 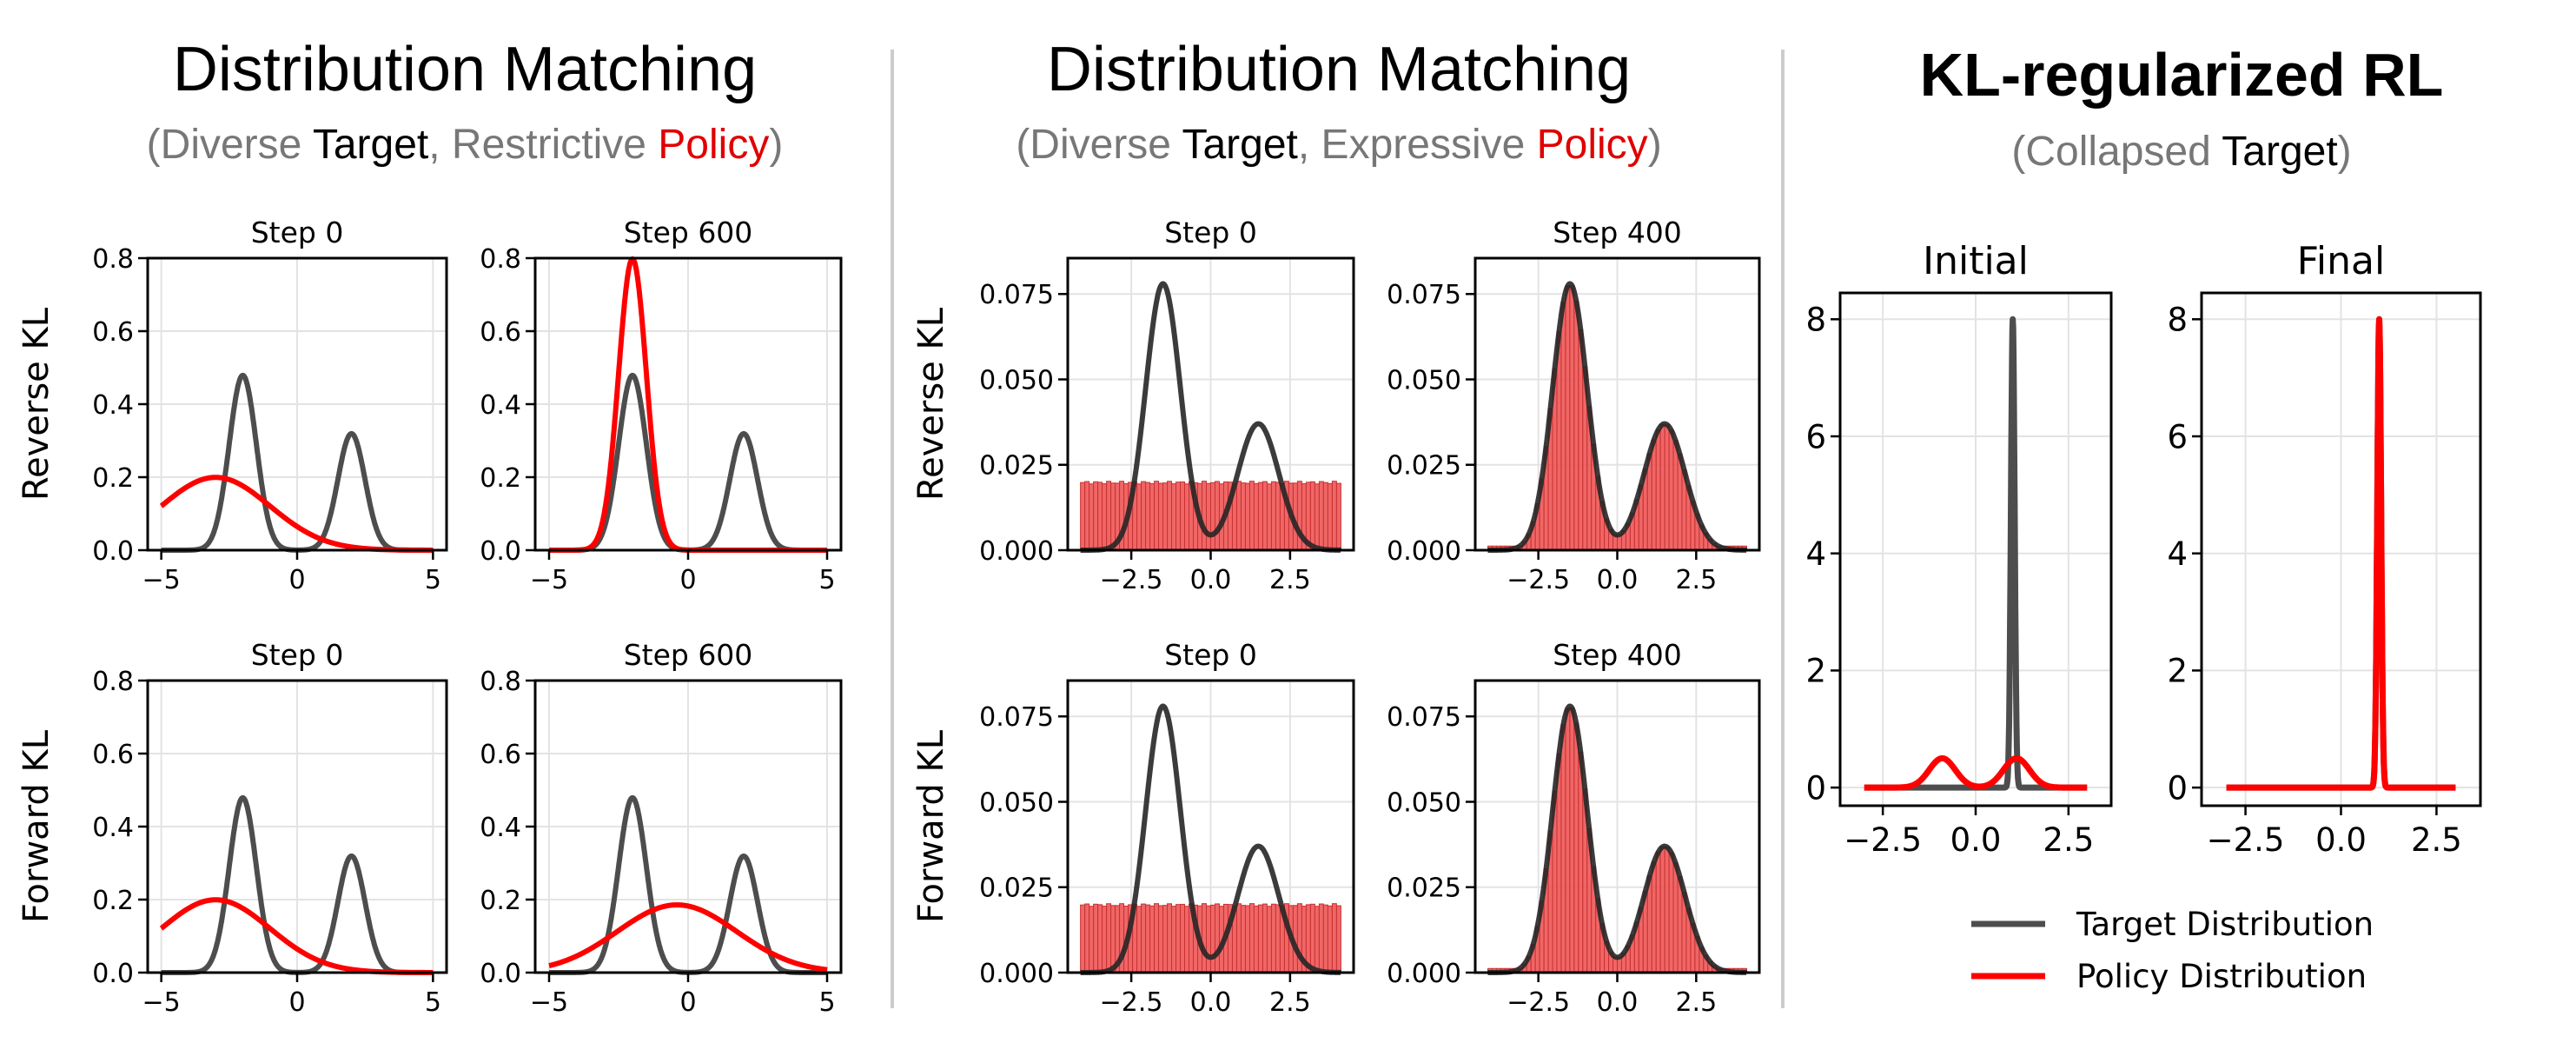 What do you see at coordinates (2182, 75) in the screenshot?
I see `group-title: KL-regularized RL` at bounding box center [2182, 75].